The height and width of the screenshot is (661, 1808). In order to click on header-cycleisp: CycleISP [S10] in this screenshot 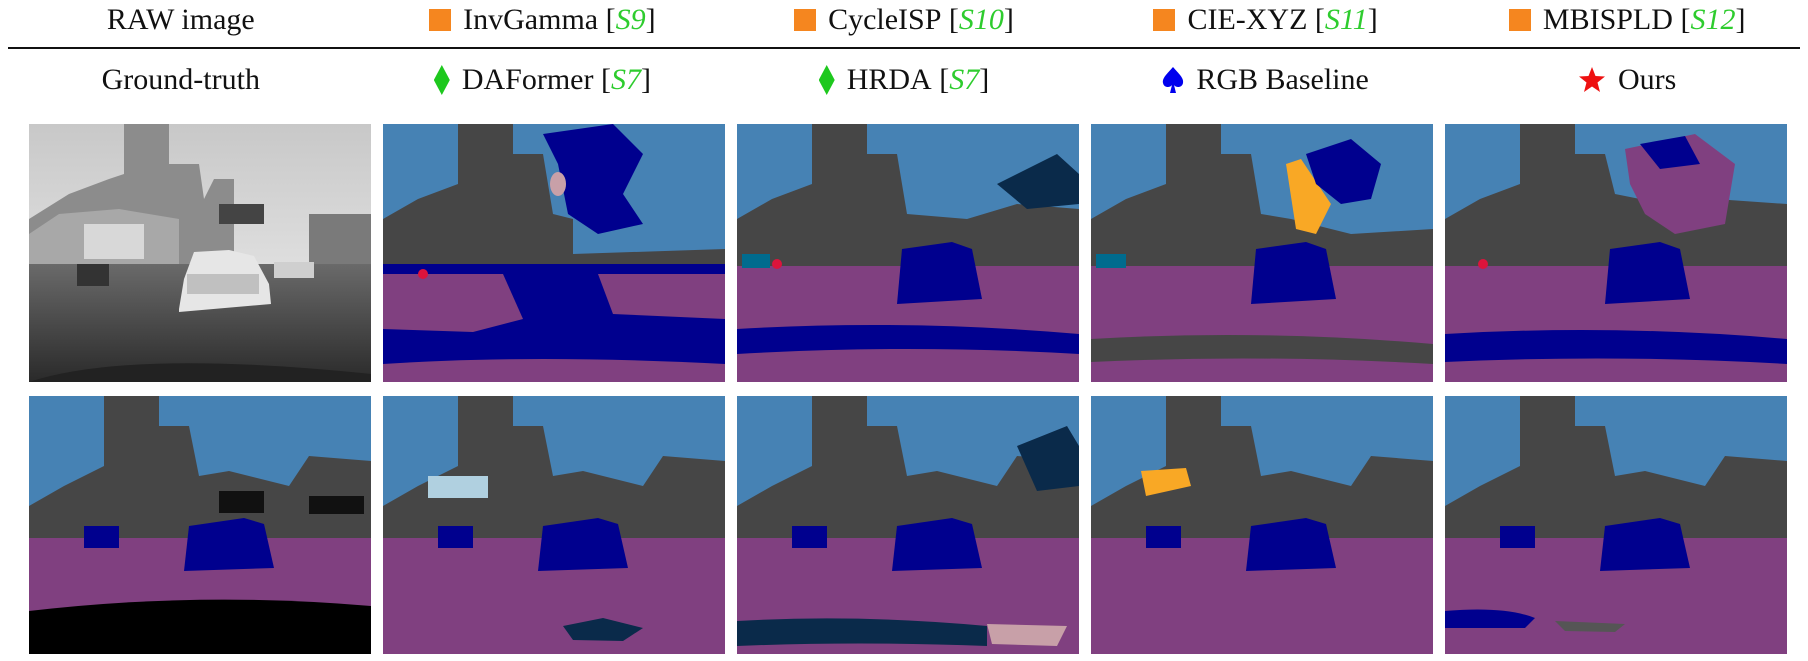, I will do `click(904, 20)`.